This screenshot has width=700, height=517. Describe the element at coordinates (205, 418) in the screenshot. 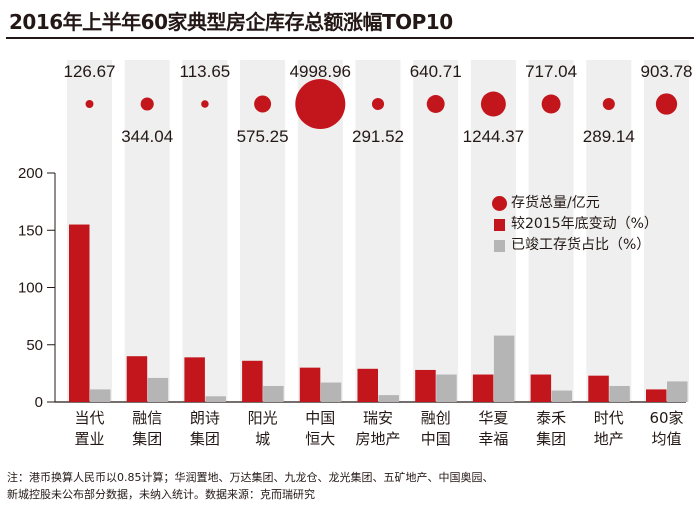

I see `category-label: 朗诗` at that location.